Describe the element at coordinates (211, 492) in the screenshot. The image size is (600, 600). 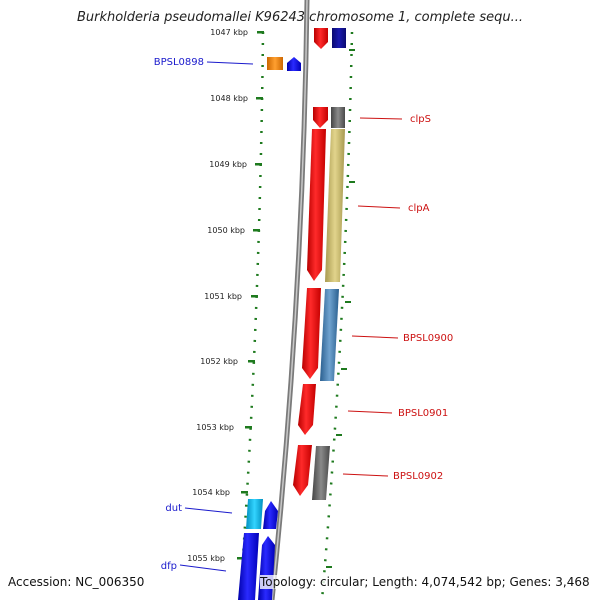
I see `tick-label: 1054 kbp` at that location.